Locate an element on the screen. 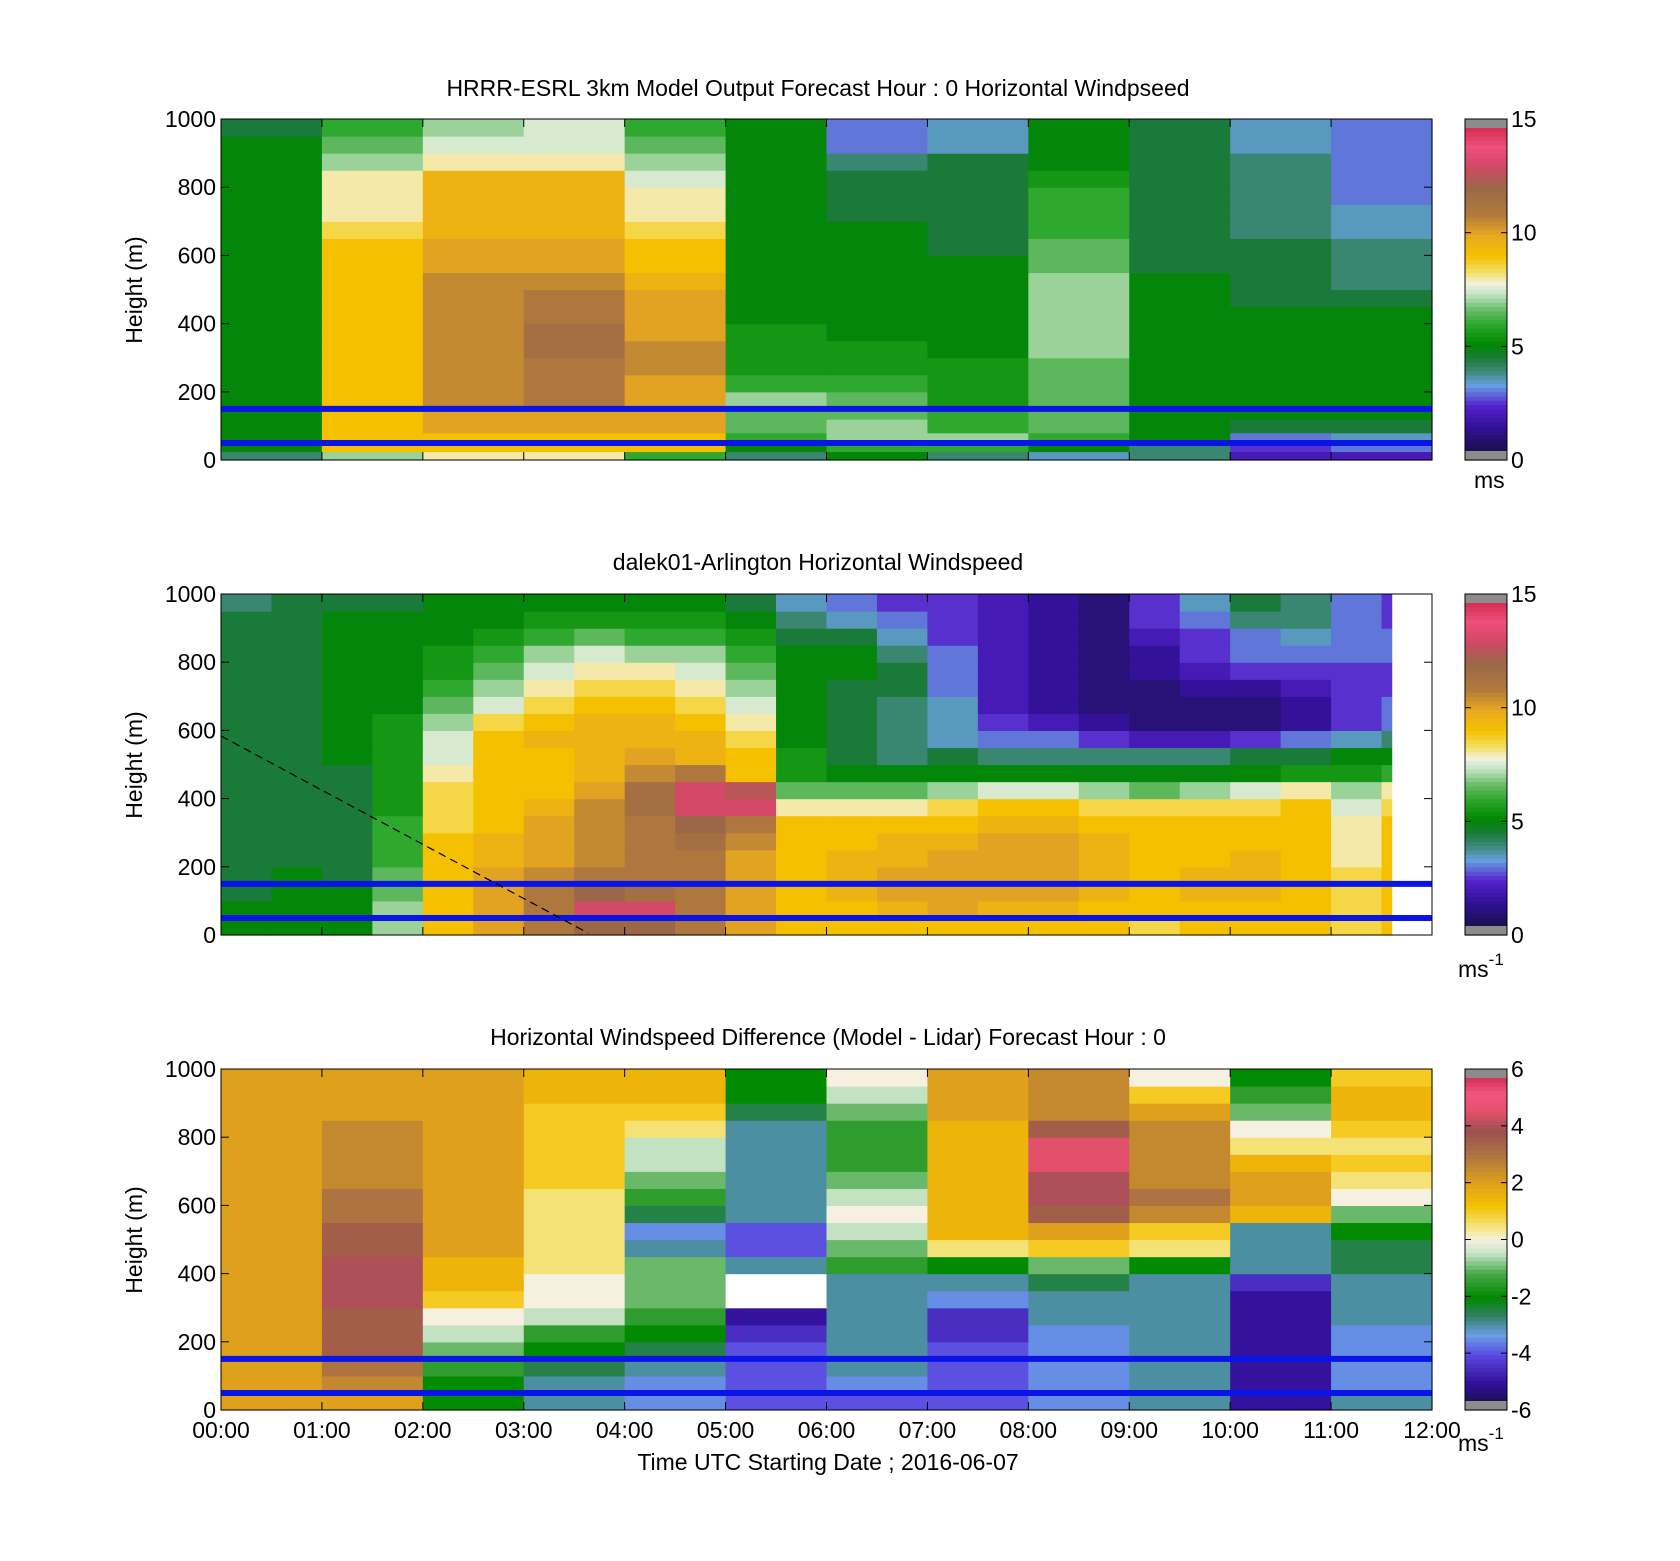 The image size is (1680, 1561). colorbar-tick-label: 0 is located at coordinates (1517, 935).